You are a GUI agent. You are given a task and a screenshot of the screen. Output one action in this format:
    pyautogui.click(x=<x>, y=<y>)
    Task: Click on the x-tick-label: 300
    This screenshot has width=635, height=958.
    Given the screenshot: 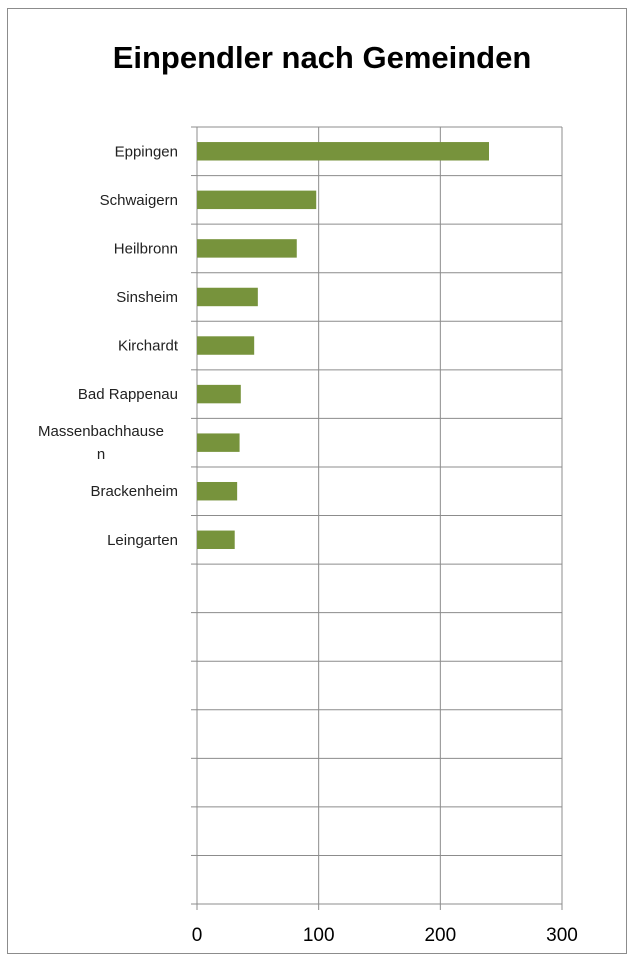 What is the action you would take?
    pyautogui.click(x=562, y=935)
    